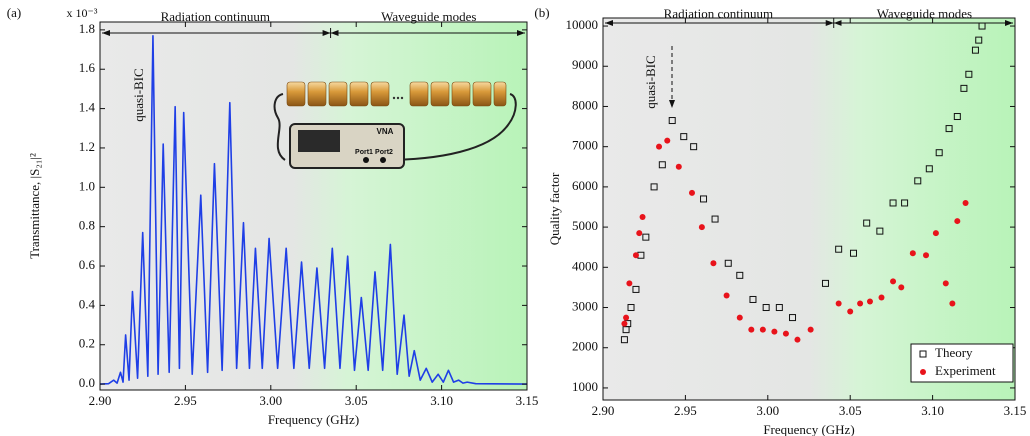  I want to click on legend-box, so click(962, 363).